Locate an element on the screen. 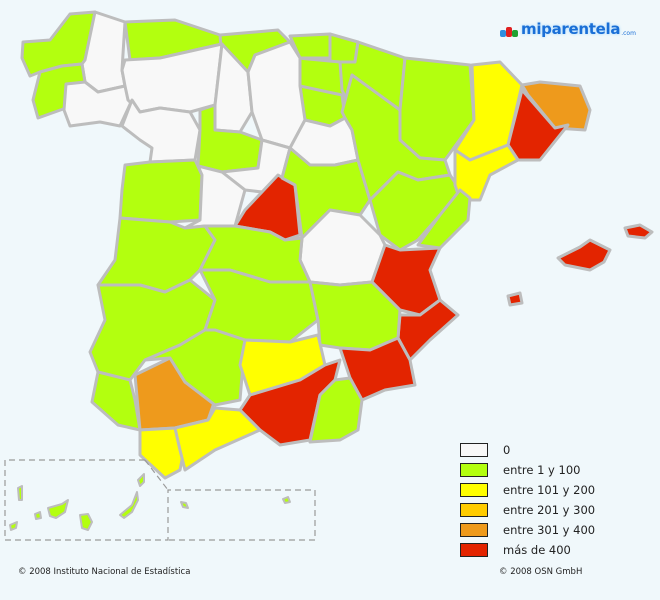 This screenshot has width=660, height=600. legend-label: entre 201 y 300 is located at coordinates (549, 510).